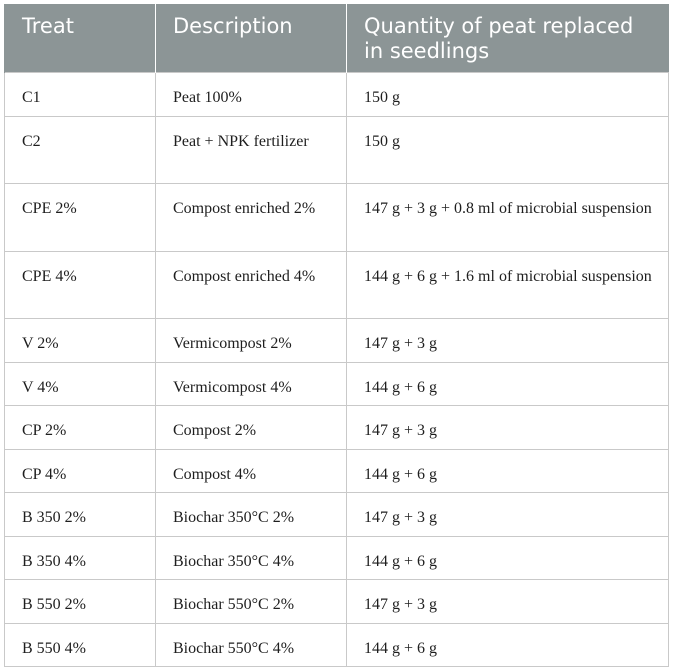 Image resolution: width=673 pixels, height=670 pixels. Describe the element at coordinates (251, 340) in the screenshot. I see `cell-description: Vermicompost 2%` at that location.